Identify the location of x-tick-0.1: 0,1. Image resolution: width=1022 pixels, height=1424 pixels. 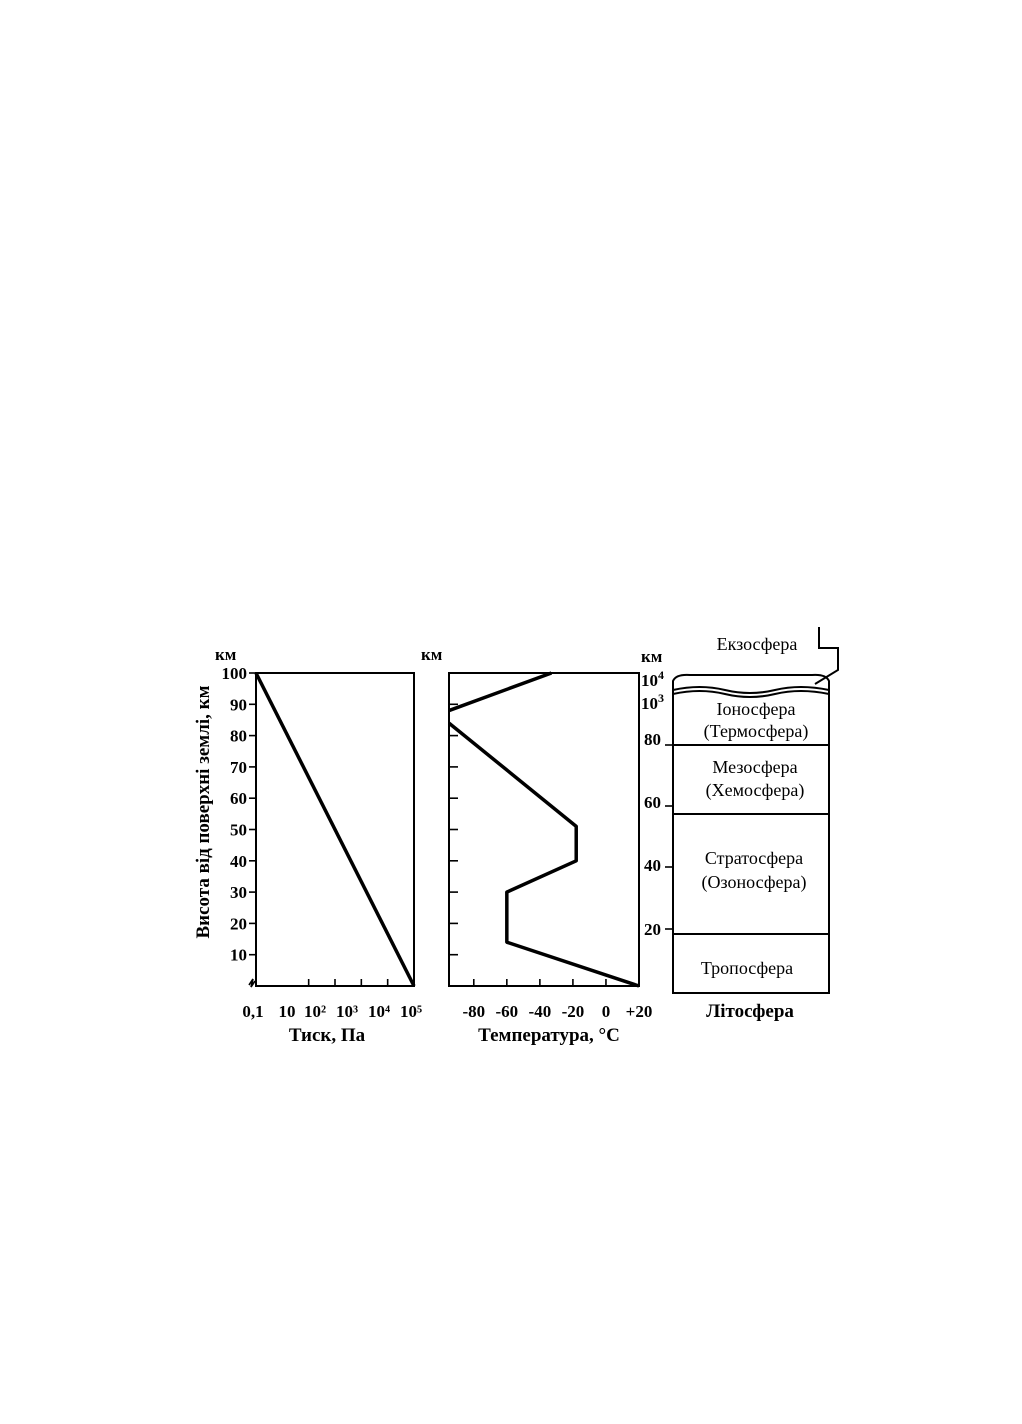
(252, 1011).